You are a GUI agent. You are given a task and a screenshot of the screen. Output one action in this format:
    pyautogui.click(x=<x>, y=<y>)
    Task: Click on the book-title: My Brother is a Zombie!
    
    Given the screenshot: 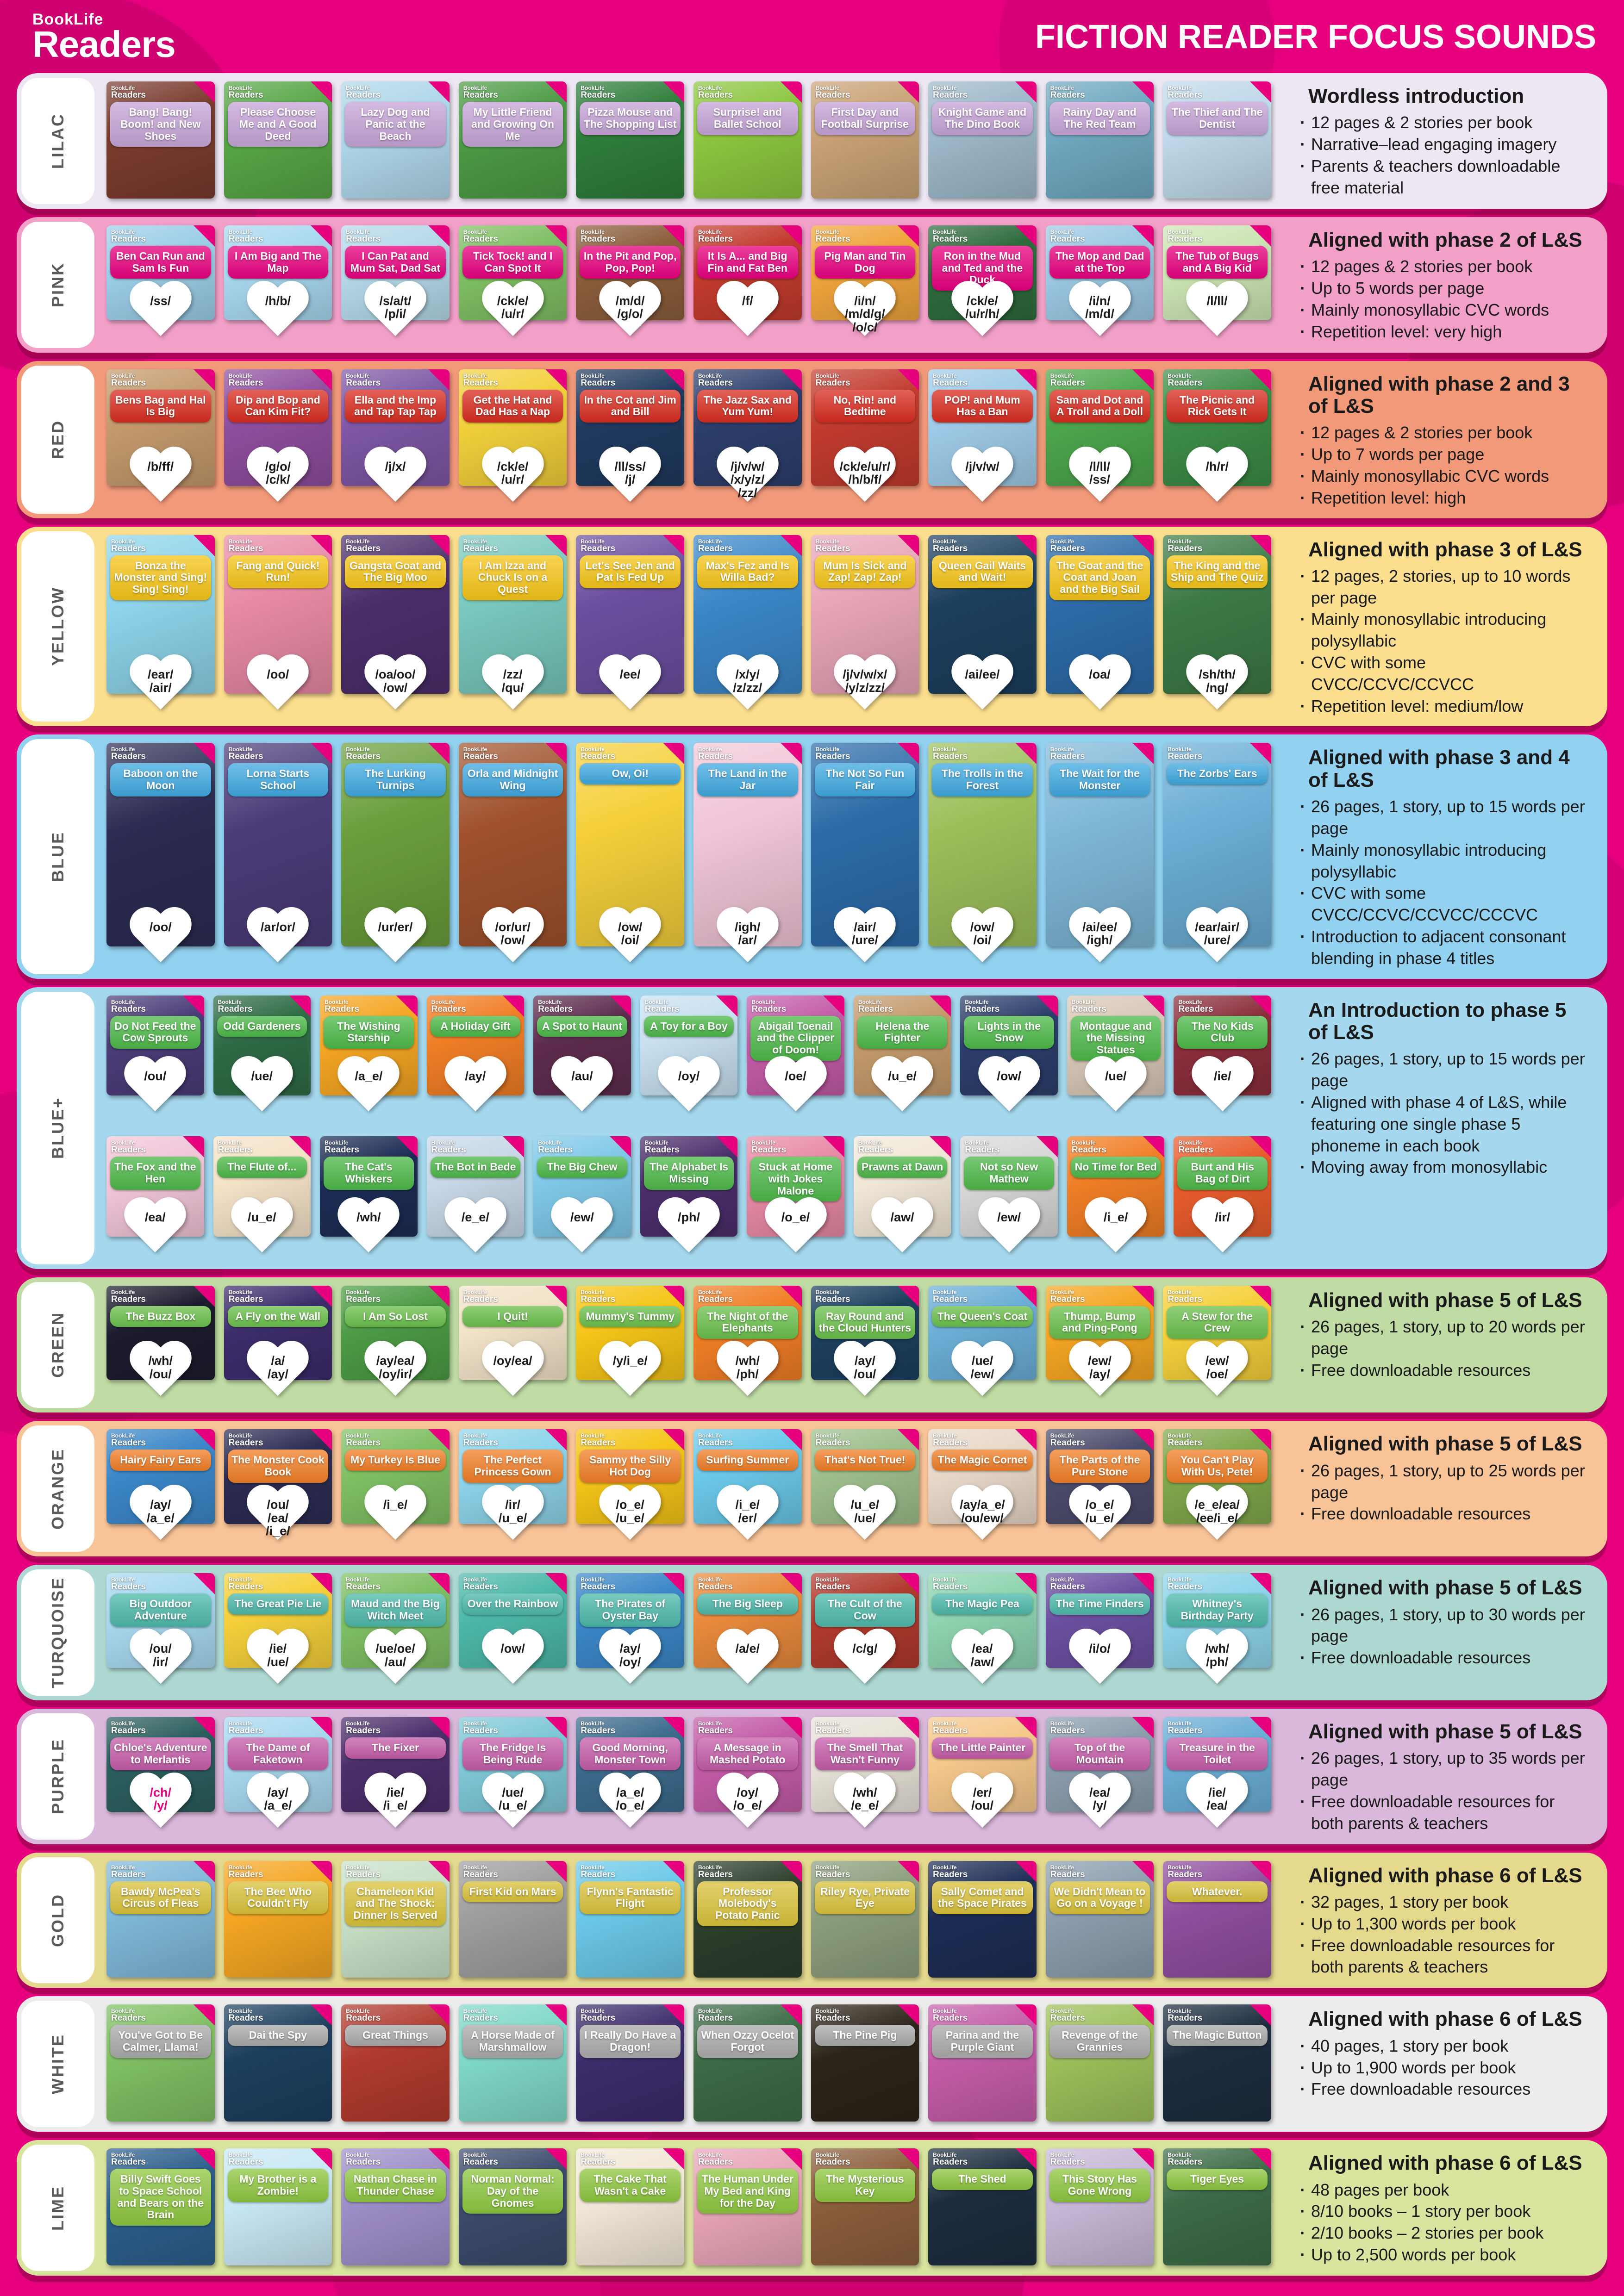 What is the action you would take?
    pyautogui.click(x=278, y=2185)
    